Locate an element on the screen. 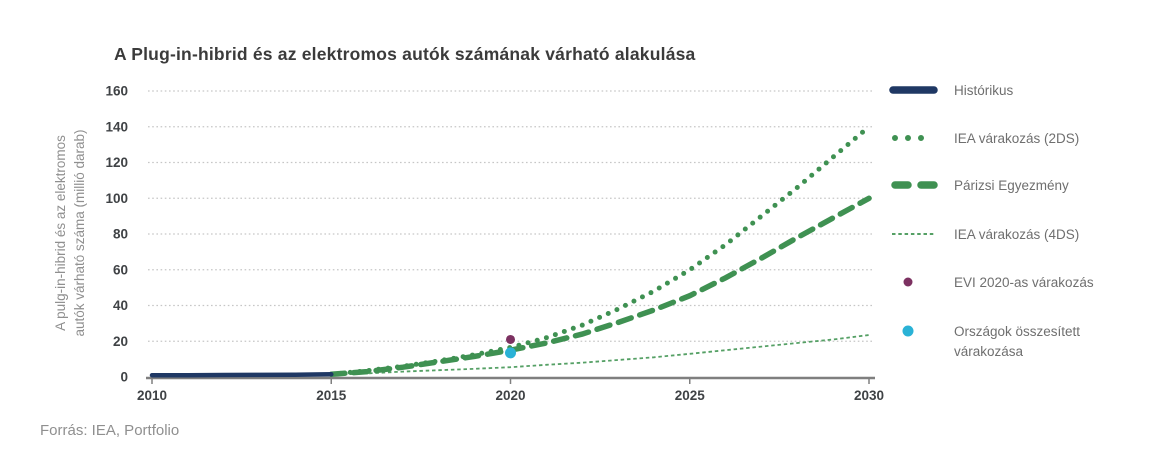  y-tick-label: 20 is located at coordinates (120, 341).